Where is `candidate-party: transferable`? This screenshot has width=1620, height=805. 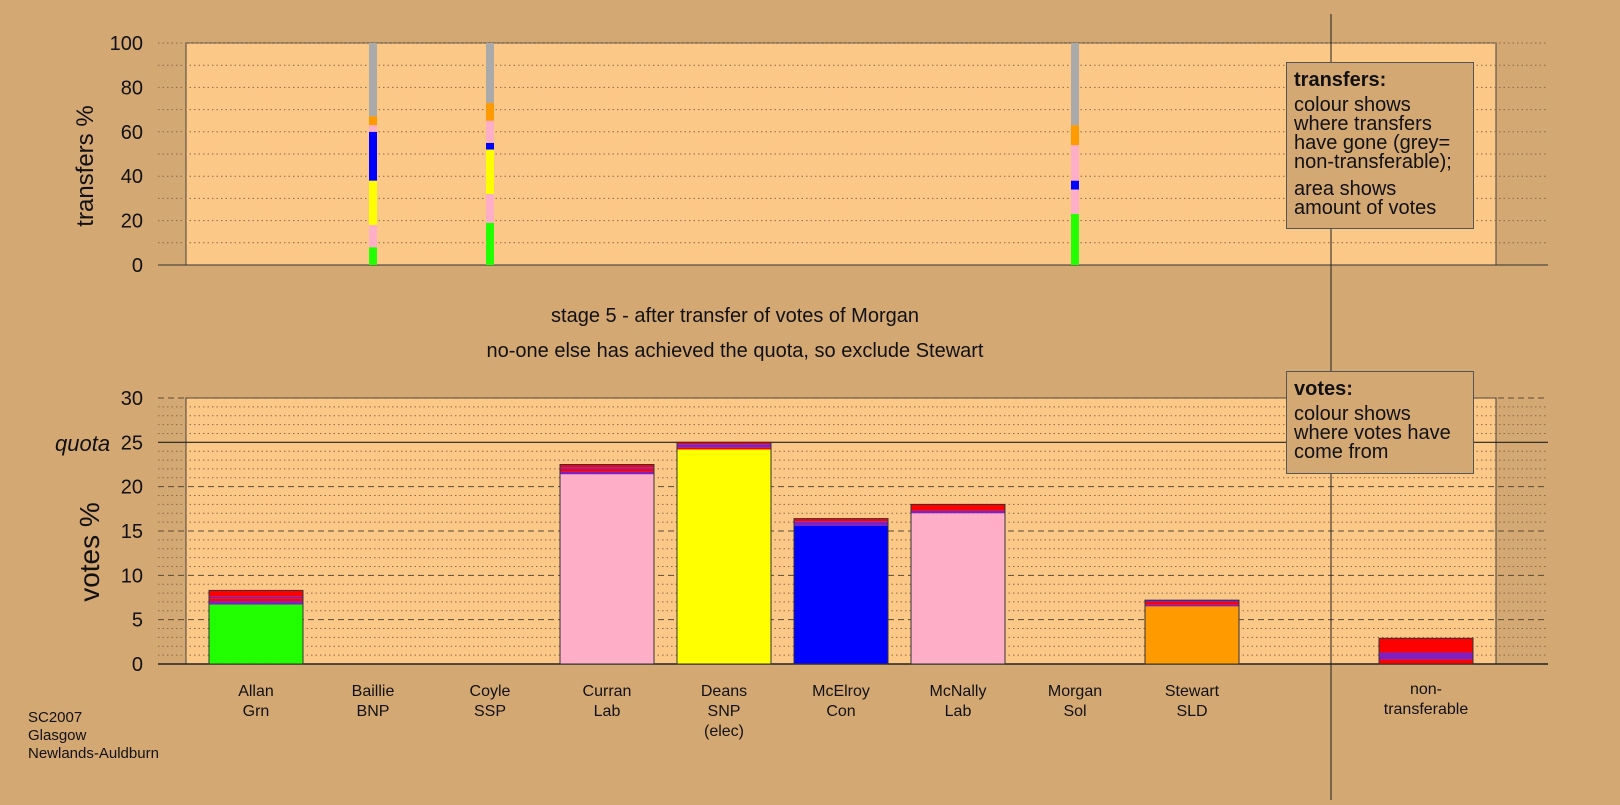 candidate-party: transferable is located at coordinates (1426, 709).